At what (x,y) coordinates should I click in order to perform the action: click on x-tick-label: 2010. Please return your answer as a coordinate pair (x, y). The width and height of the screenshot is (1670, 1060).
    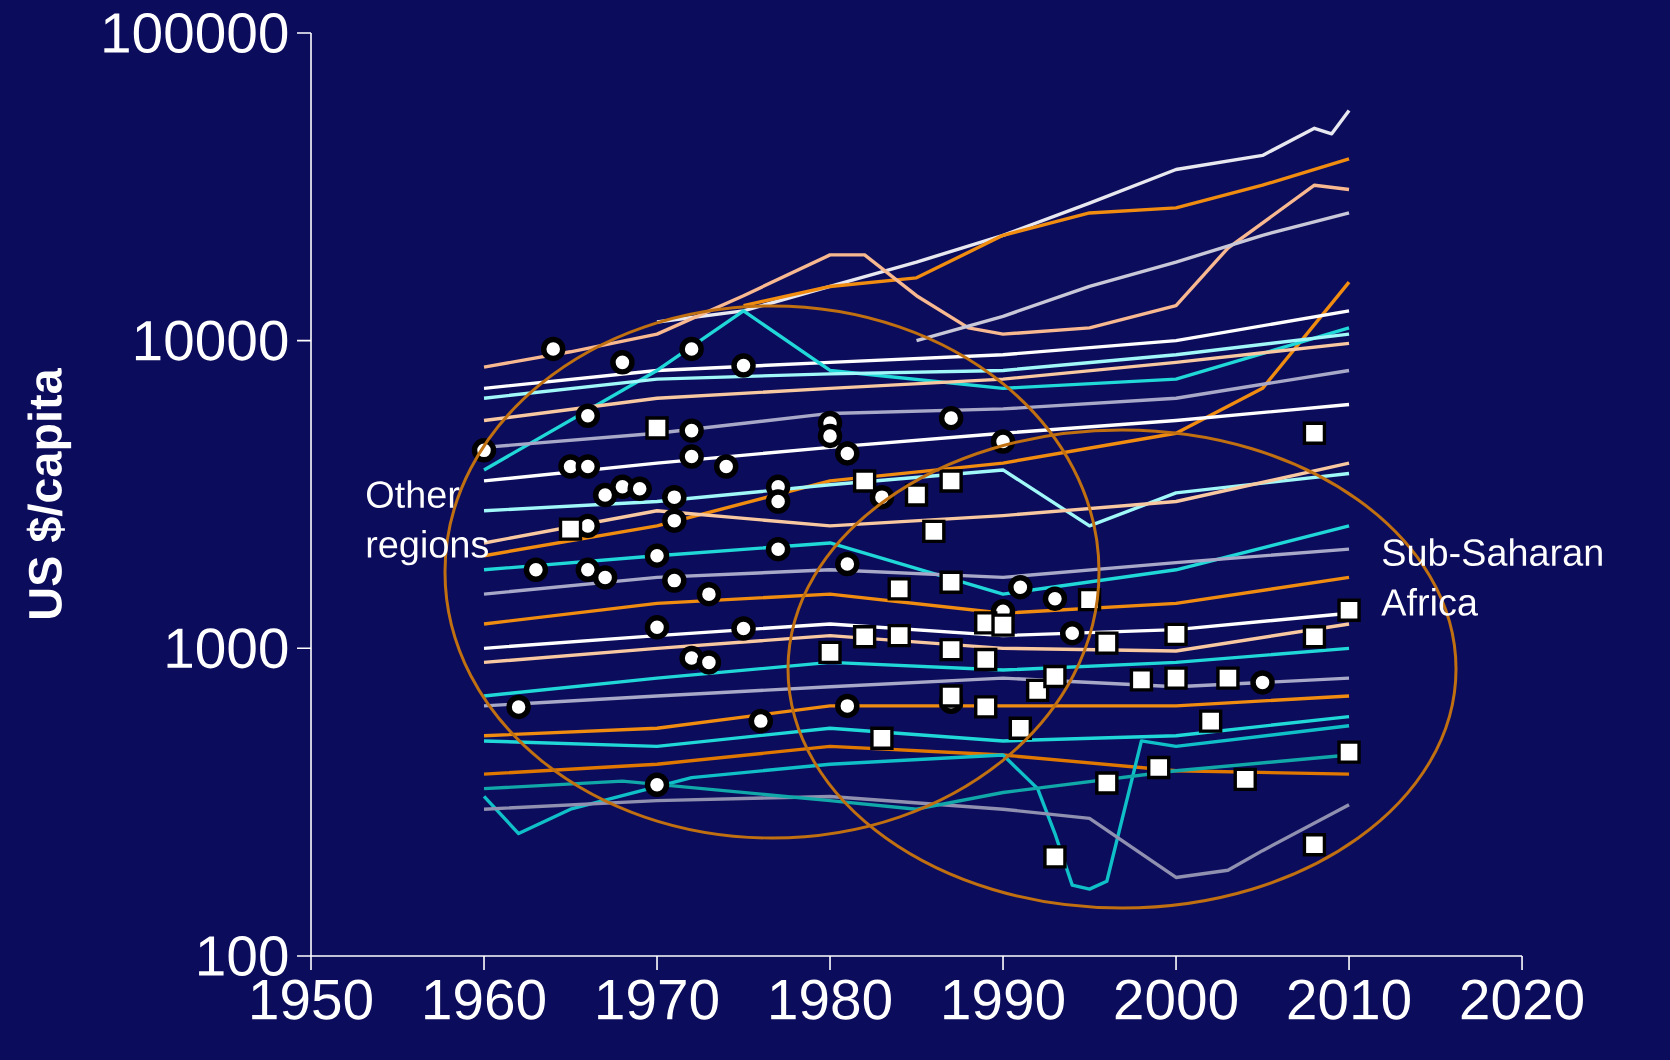
    Looking at the image, I should click on (1349, 999).